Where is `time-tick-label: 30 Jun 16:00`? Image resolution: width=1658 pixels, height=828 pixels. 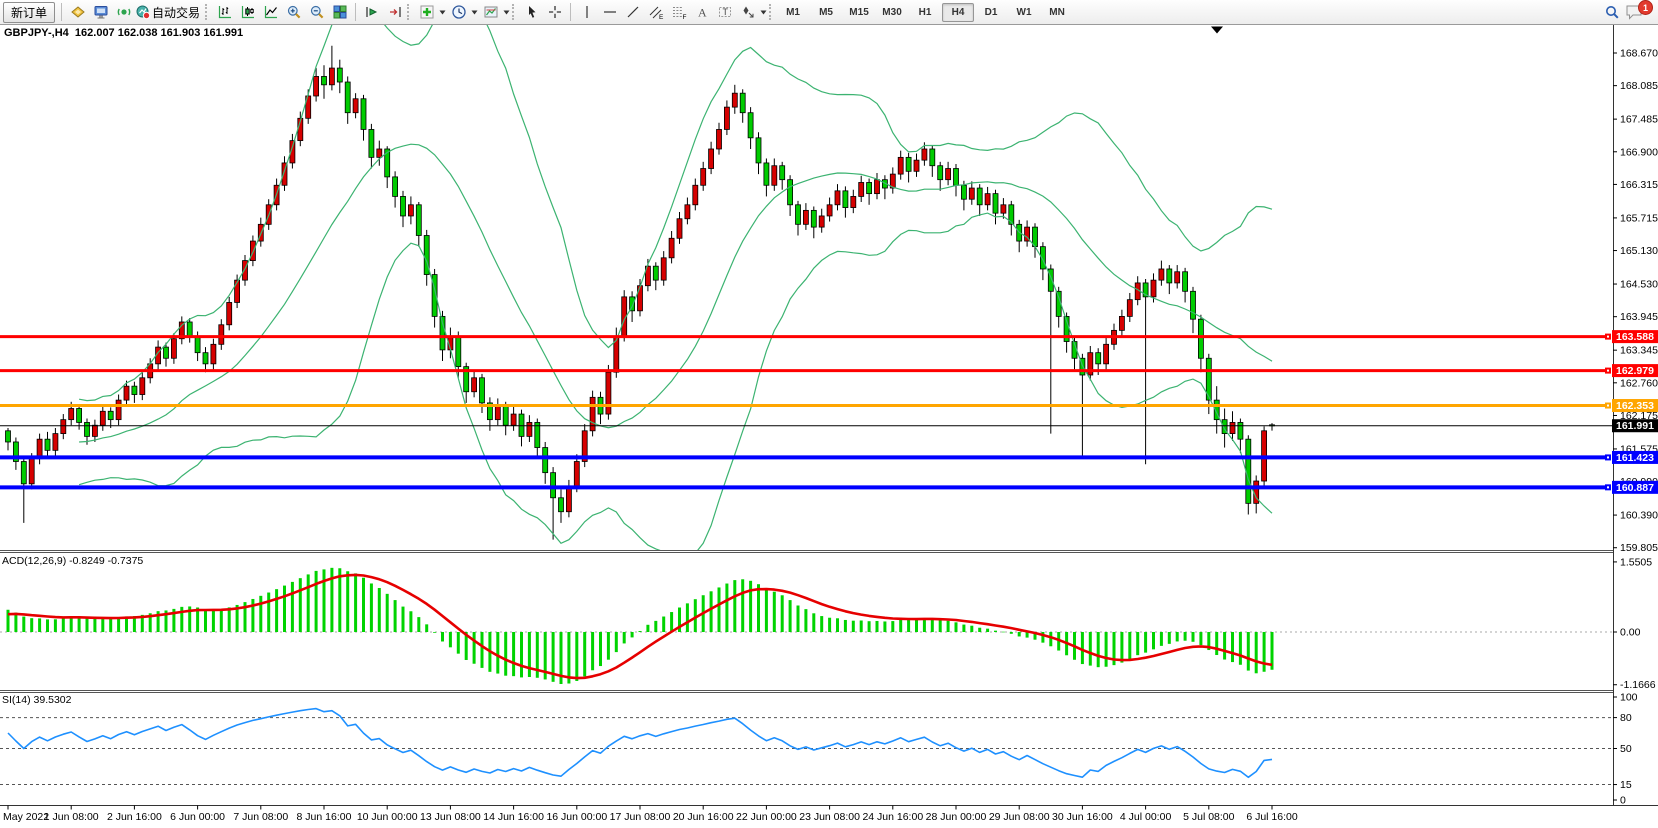 time-tick-label: 30 Jun 16:00 is located at coordinates (1082, 817).